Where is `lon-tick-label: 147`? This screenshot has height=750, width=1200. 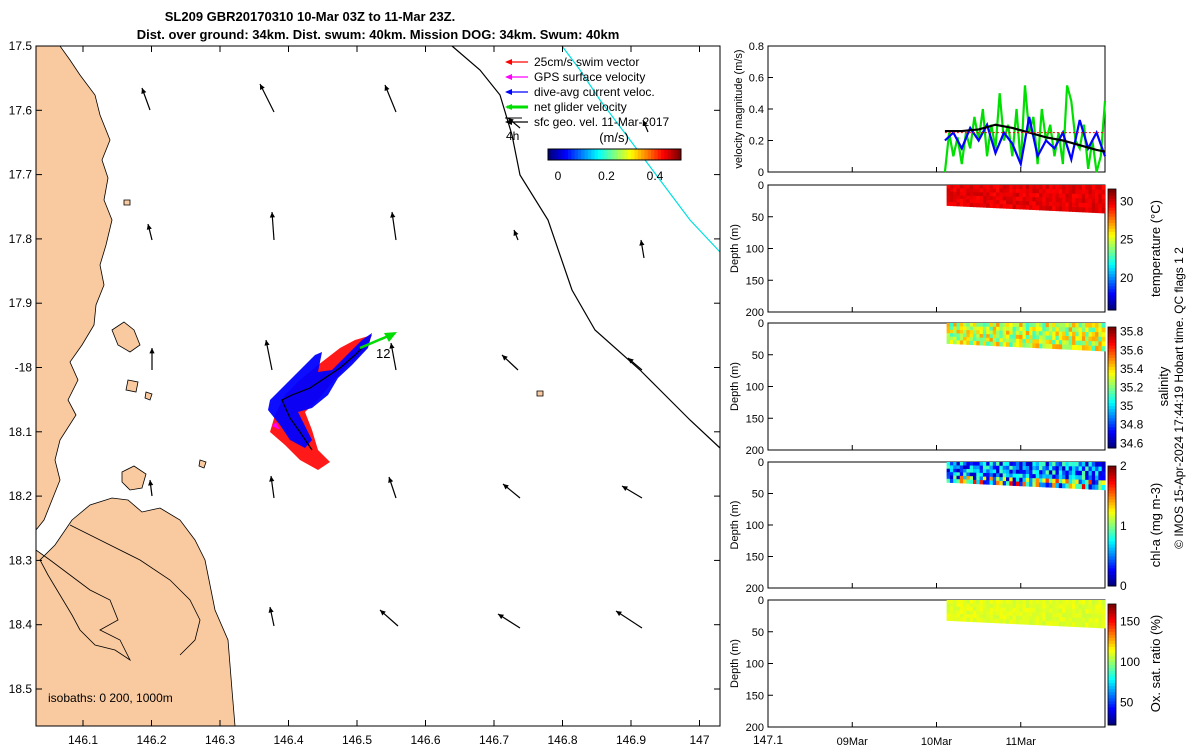
lon-tick-label: 147 is located at coordinates (699, 740).